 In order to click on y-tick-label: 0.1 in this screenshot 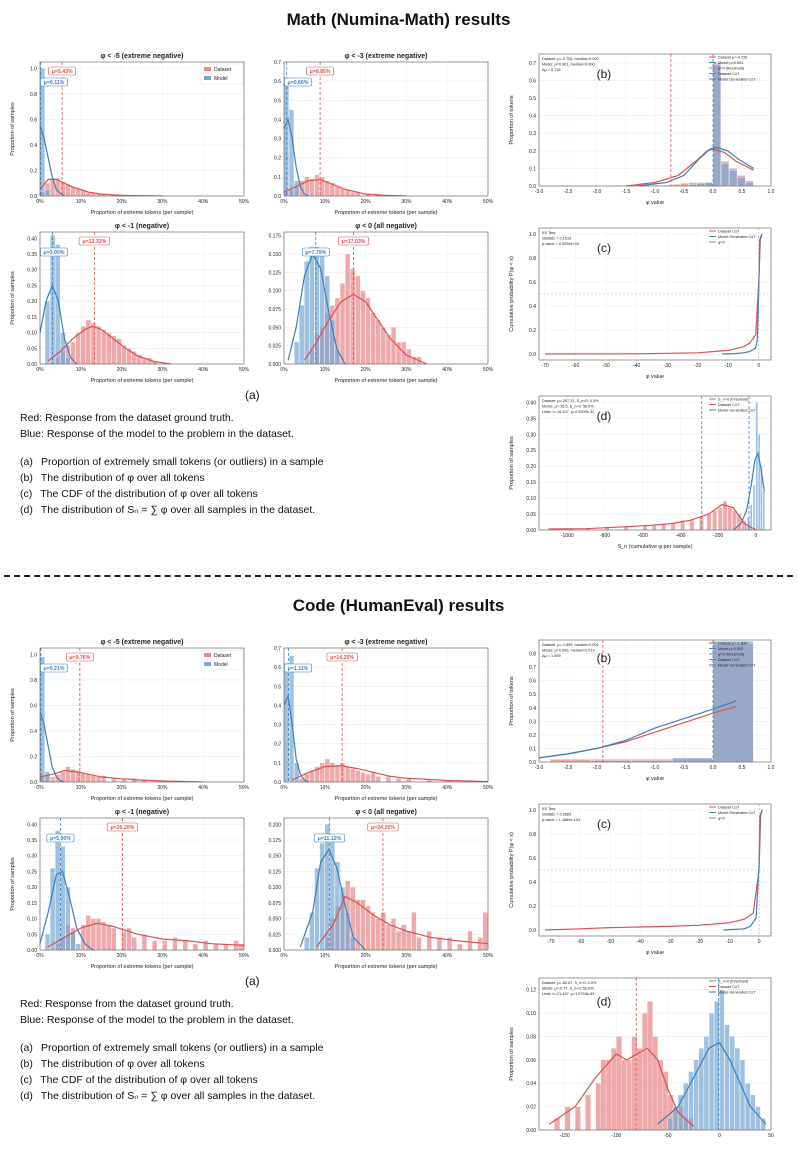, I will do `click(277, 764)`.